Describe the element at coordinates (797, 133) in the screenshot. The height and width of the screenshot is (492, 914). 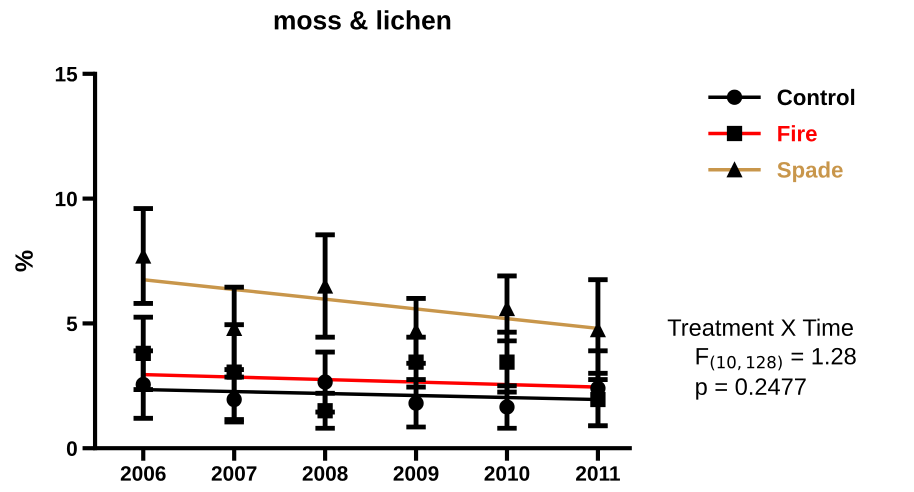
I see `legend-label: Fire` at that location.